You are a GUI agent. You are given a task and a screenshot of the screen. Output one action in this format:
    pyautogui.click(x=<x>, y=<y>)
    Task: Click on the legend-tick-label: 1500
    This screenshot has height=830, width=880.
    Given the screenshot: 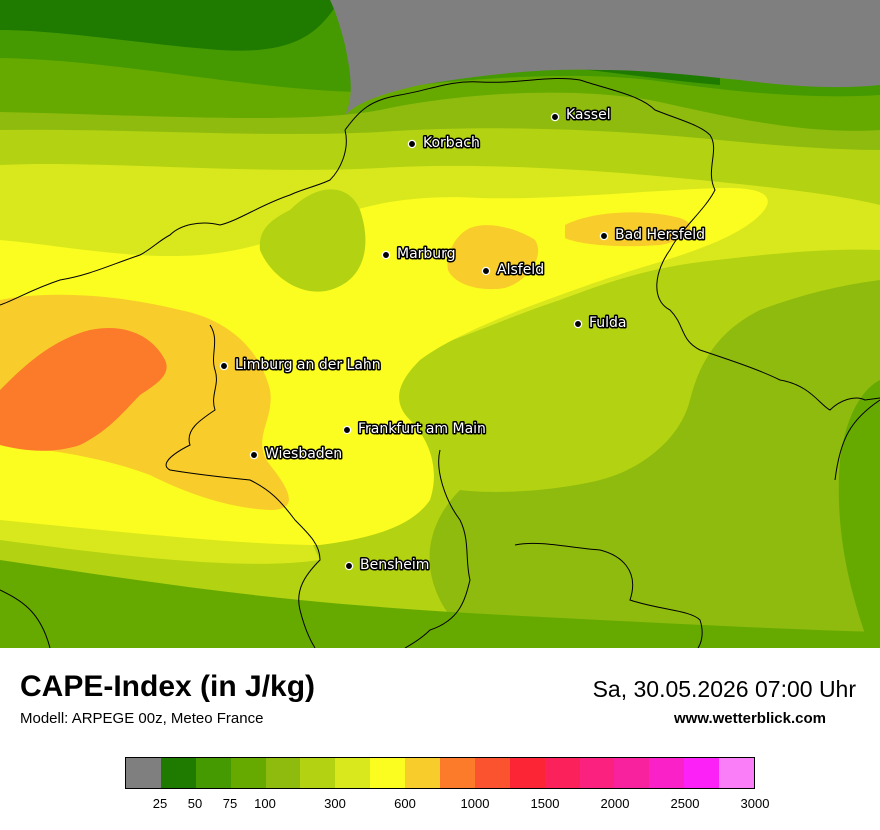 What is the action you would take?
    pyautogui.click(x=545, y=803)
    